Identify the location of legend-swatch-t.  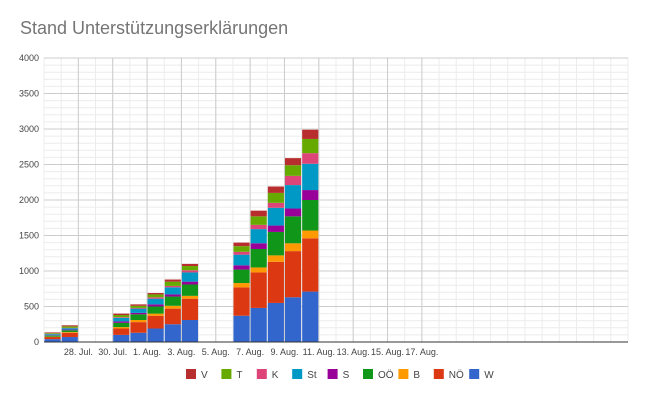
(226, 374).